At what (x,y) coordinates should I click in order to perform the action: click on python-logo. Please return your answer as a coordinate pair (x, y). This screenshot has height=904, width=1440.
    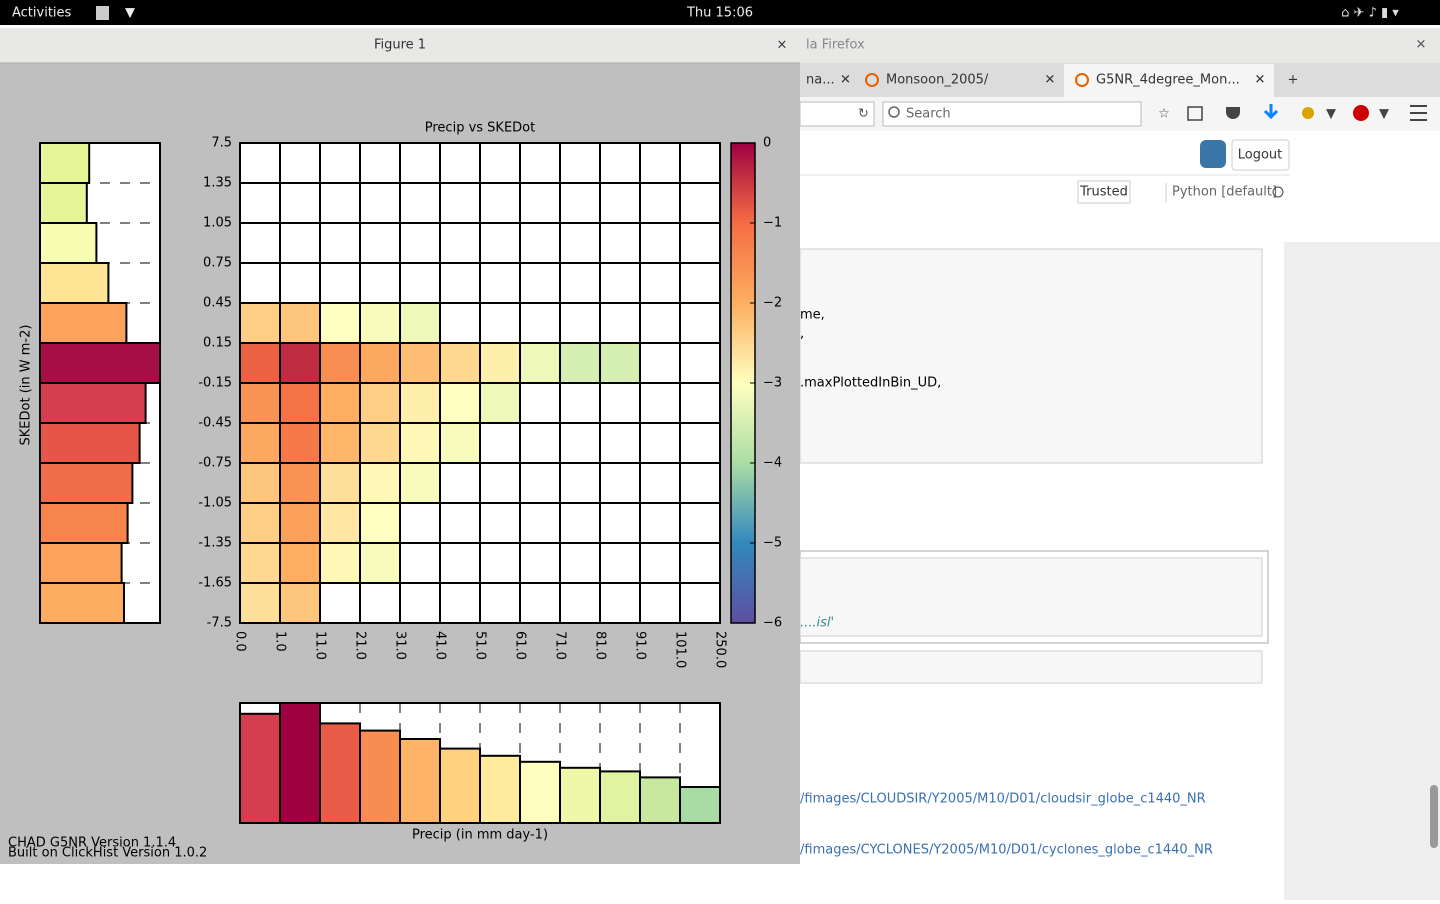
    Looking at the image, I should click on (1213, 154).